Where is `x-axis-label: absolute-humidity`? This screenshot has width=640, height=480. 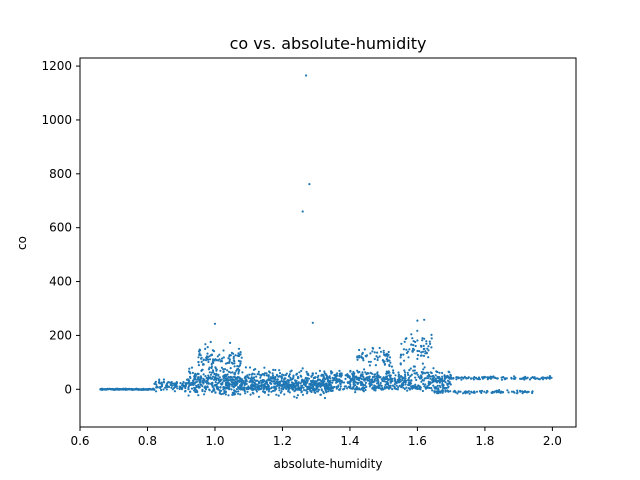
x-axis-label: absolute-humidity is located at coordinates (328, 464).